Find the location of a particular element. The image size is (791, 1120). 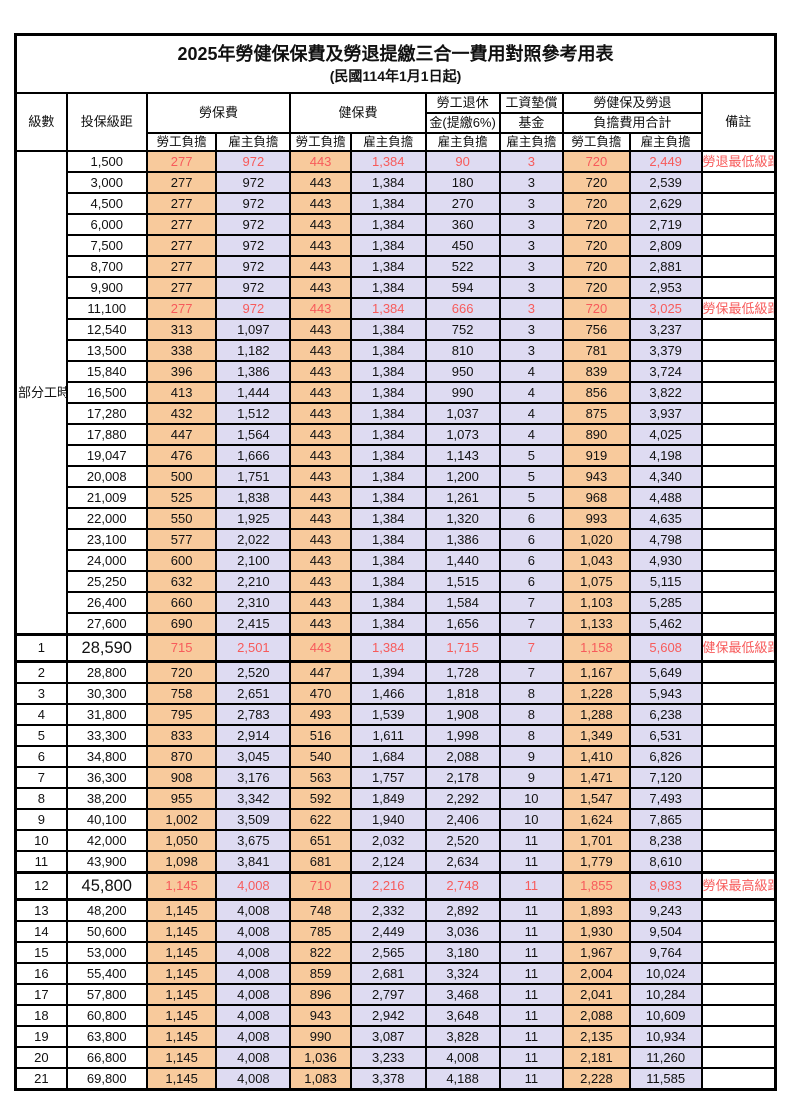

table-row: 19,047 476 1,666 443 1,384 1,143 5 919 4,198 is located at coordinates (396, 455).